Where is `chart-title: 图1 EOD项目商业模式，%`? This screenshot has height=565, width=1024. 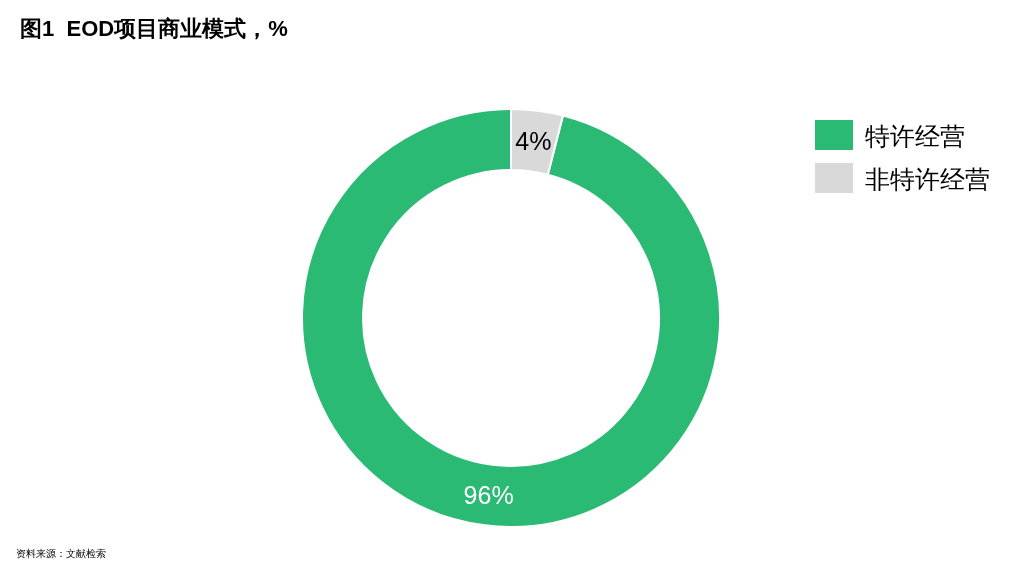 chart-title: 图1 EOD项目商业模式，% is located at coordinates (154, 28).